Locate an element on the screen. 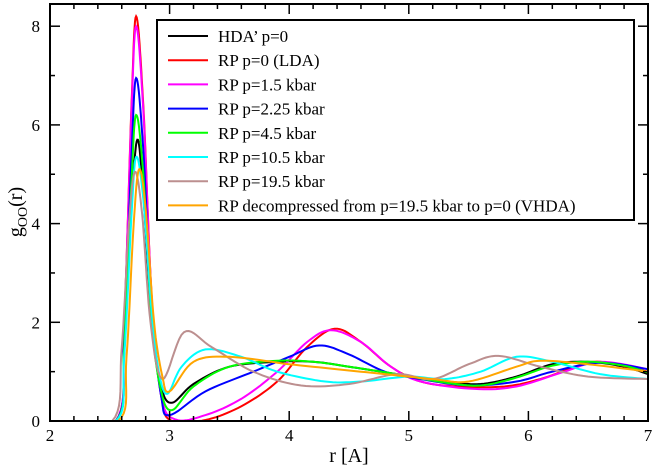 This screenshot has width=654, height=469. legend-label-1: RP p=0 (LDA) is located at coordinates (269, 60).